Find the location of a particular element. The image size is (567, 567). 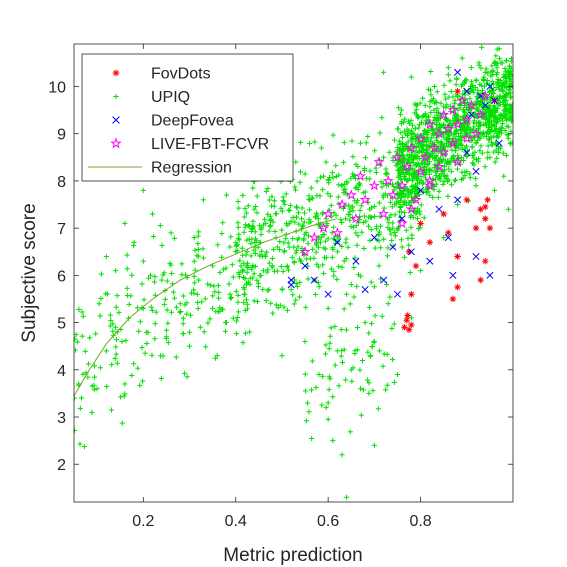

y-tick-label: 8 is located at coordinates (61, 182).